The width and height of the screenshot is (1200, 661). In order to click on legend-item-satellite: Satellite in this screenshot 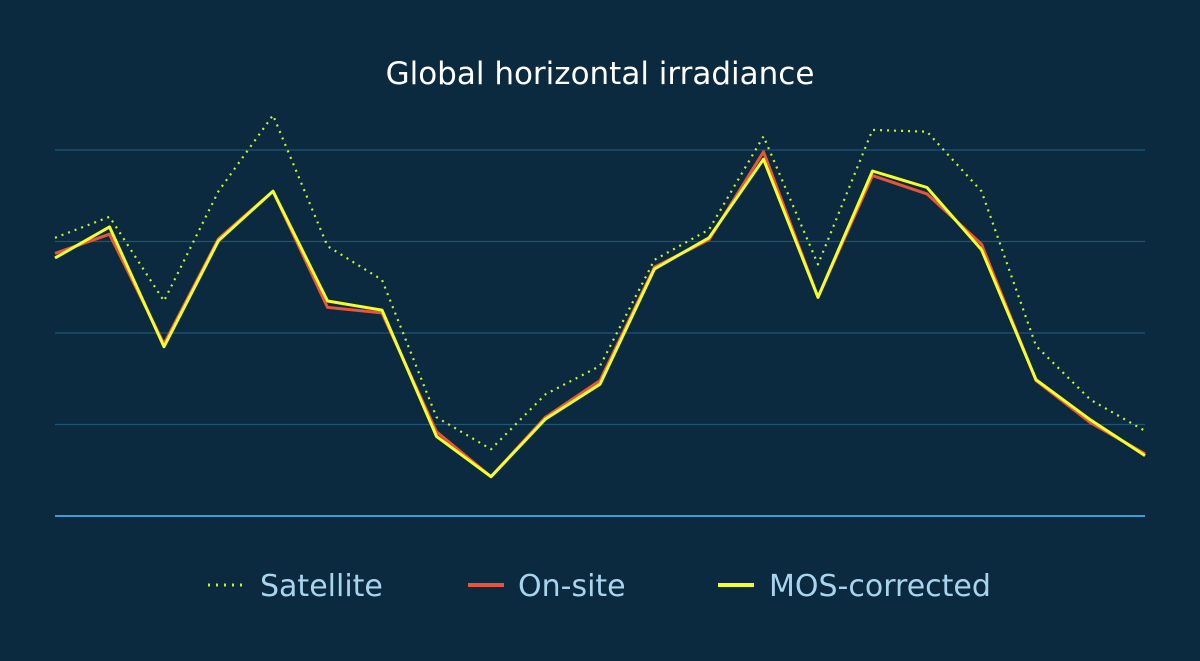, I will do `click(295, 586)`.